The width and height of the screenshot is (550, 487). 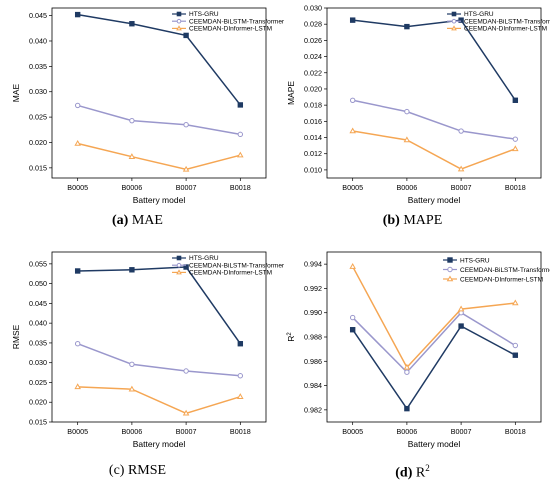 What do you see at coordinates (120, 220) in the screenshot?
I see `caption-letter: (a)` at bounding box center [120, 220].